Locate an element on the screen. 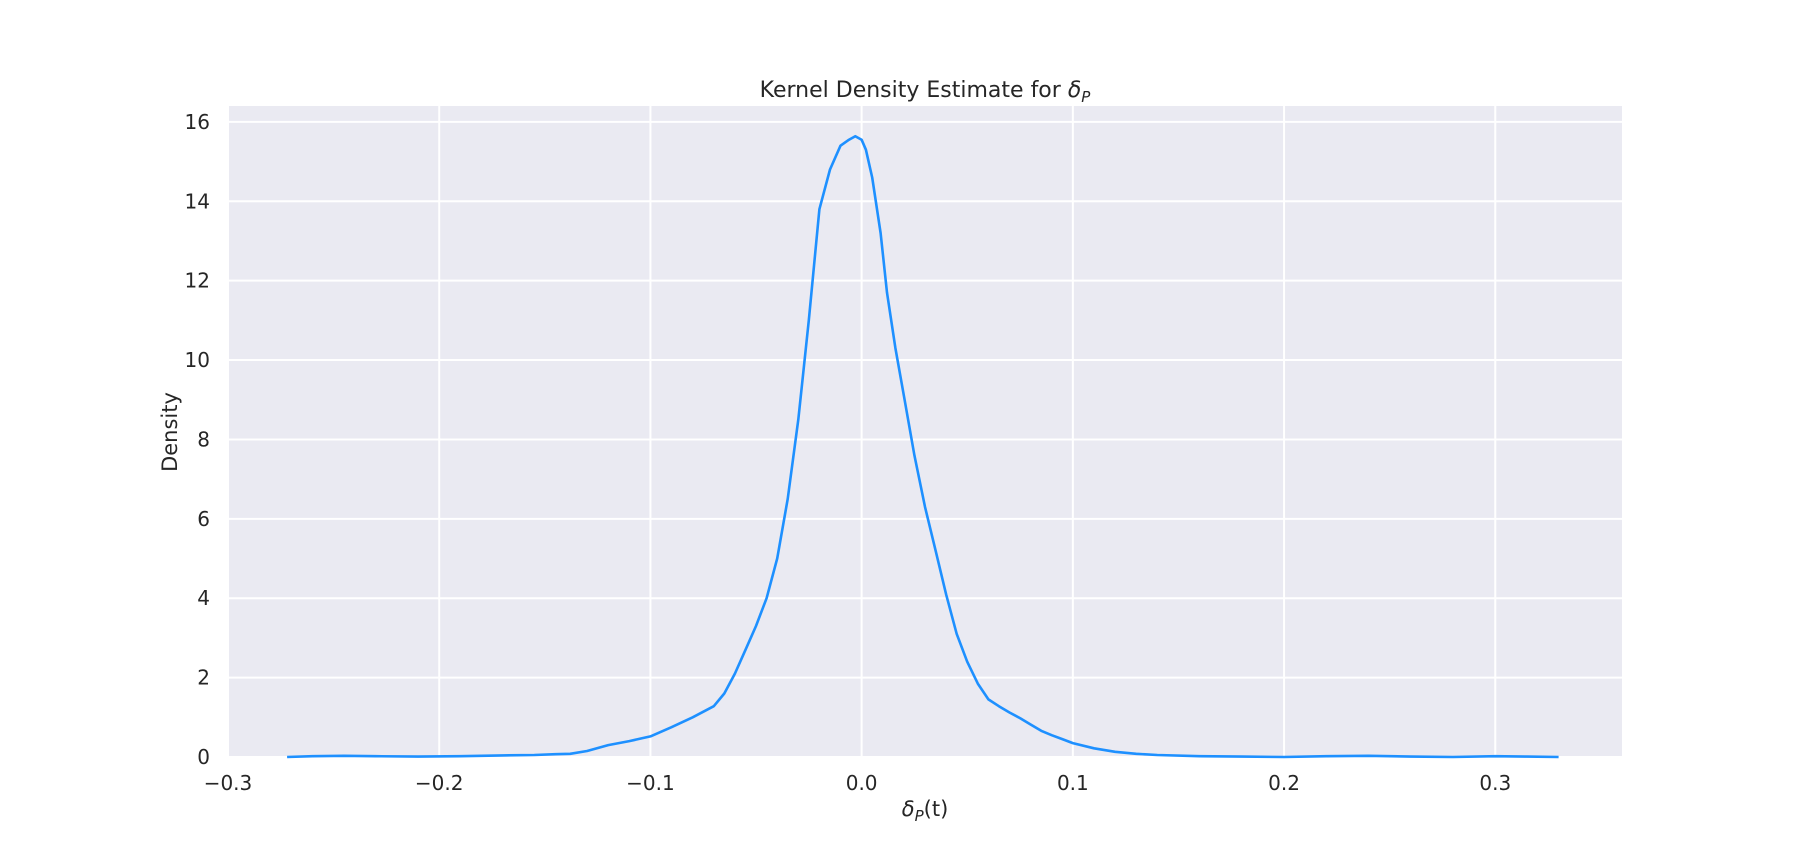  y-tick-label: 6 is located at coordinates (203, 519).